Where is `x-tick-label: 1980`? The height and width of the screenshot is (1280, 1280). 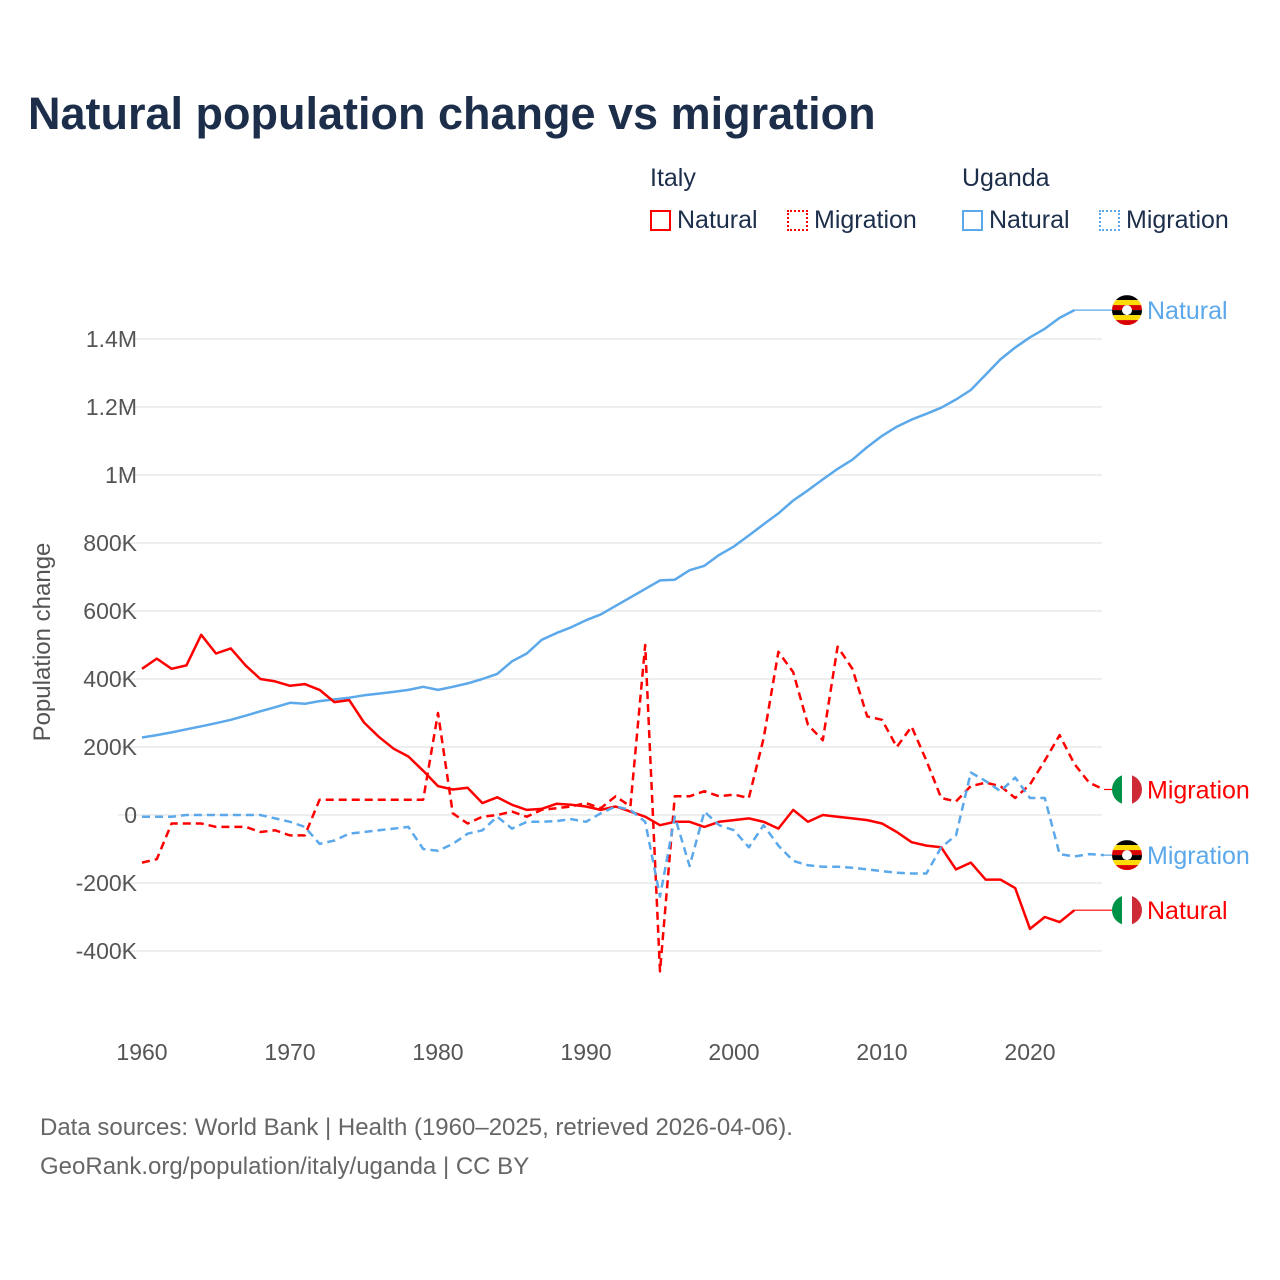
x-tick-label: 1980 is located at coordinates (437, 1052).